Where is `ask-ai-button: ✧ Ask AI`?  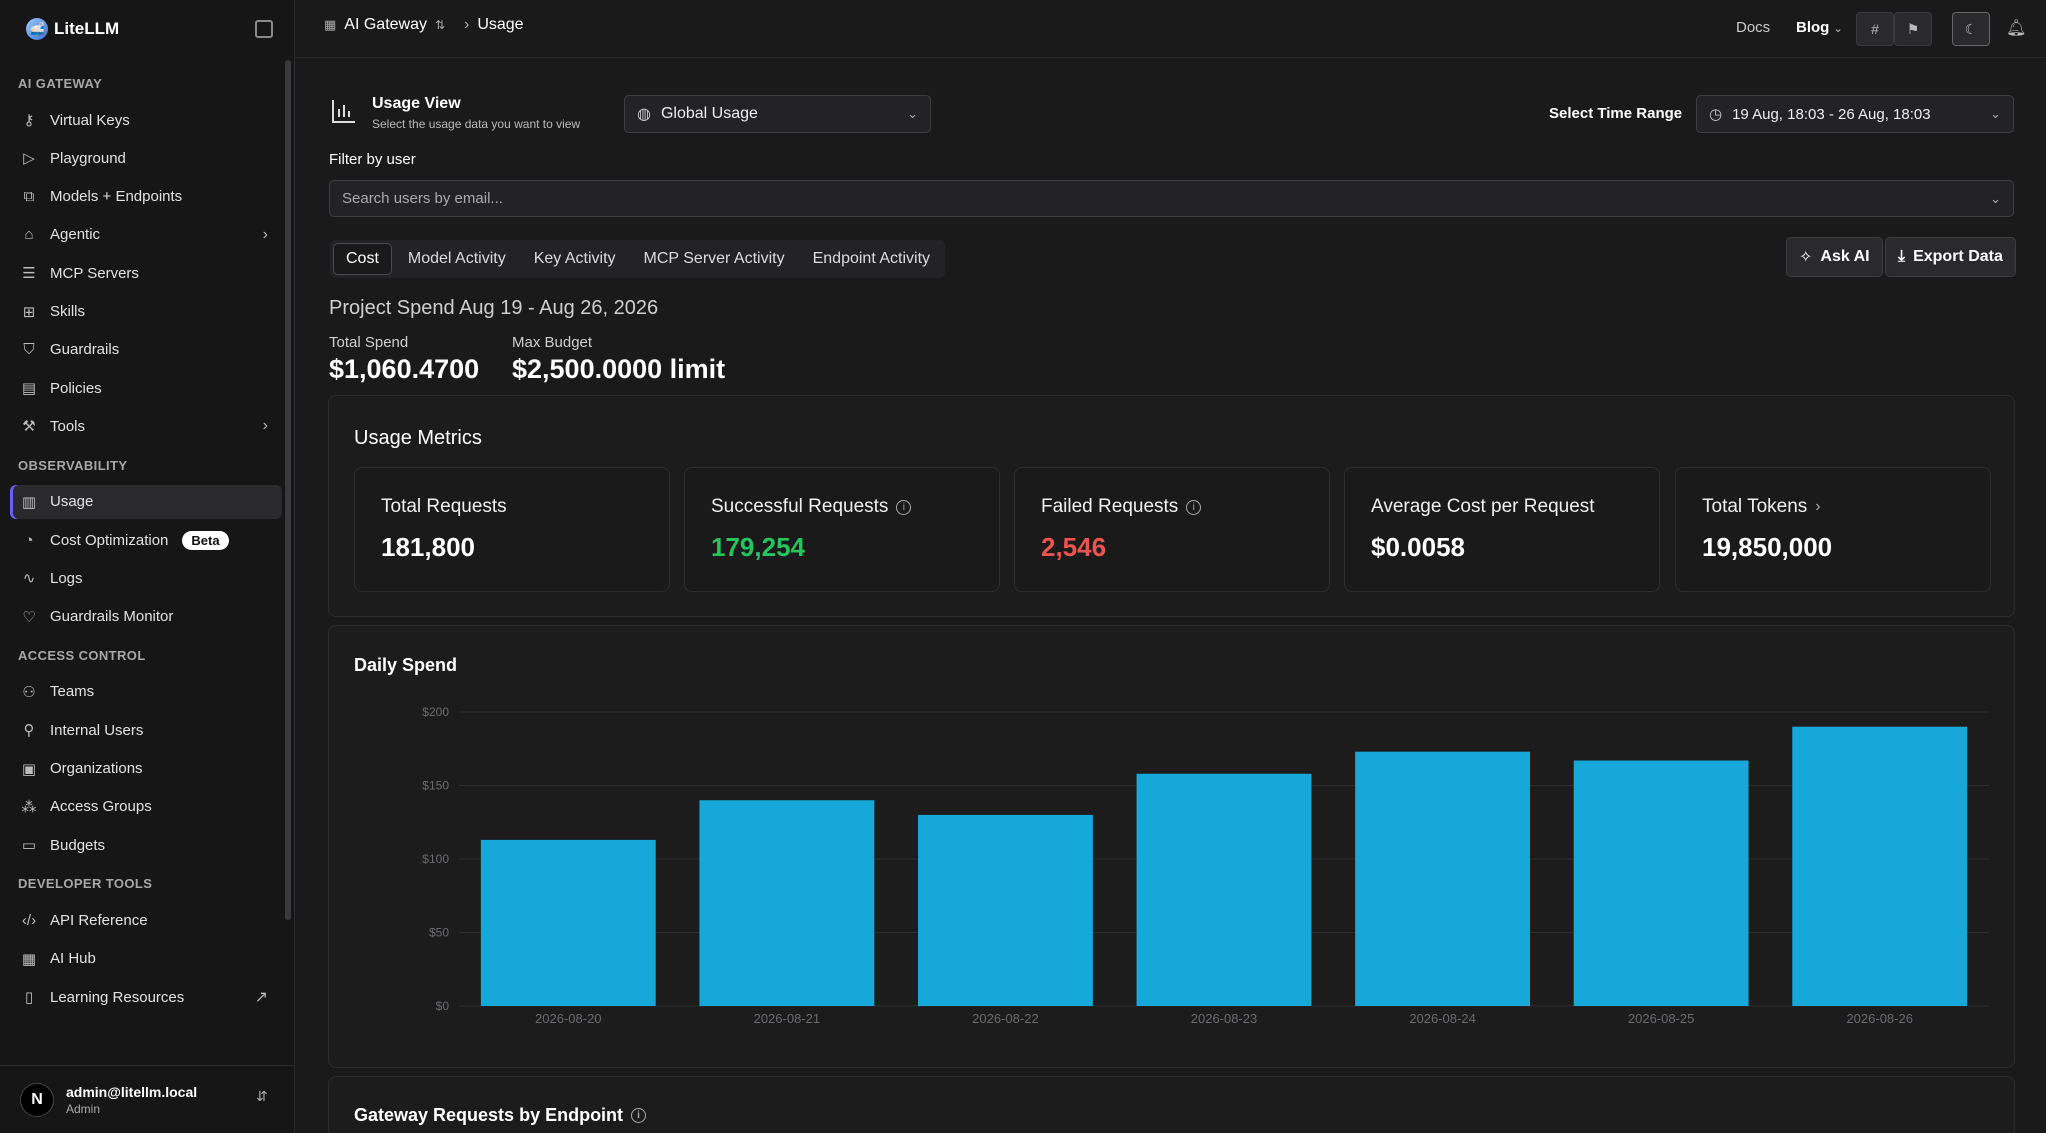
ask-ai-button: ✧ Ask AI is located at coordinates (1834, 257).